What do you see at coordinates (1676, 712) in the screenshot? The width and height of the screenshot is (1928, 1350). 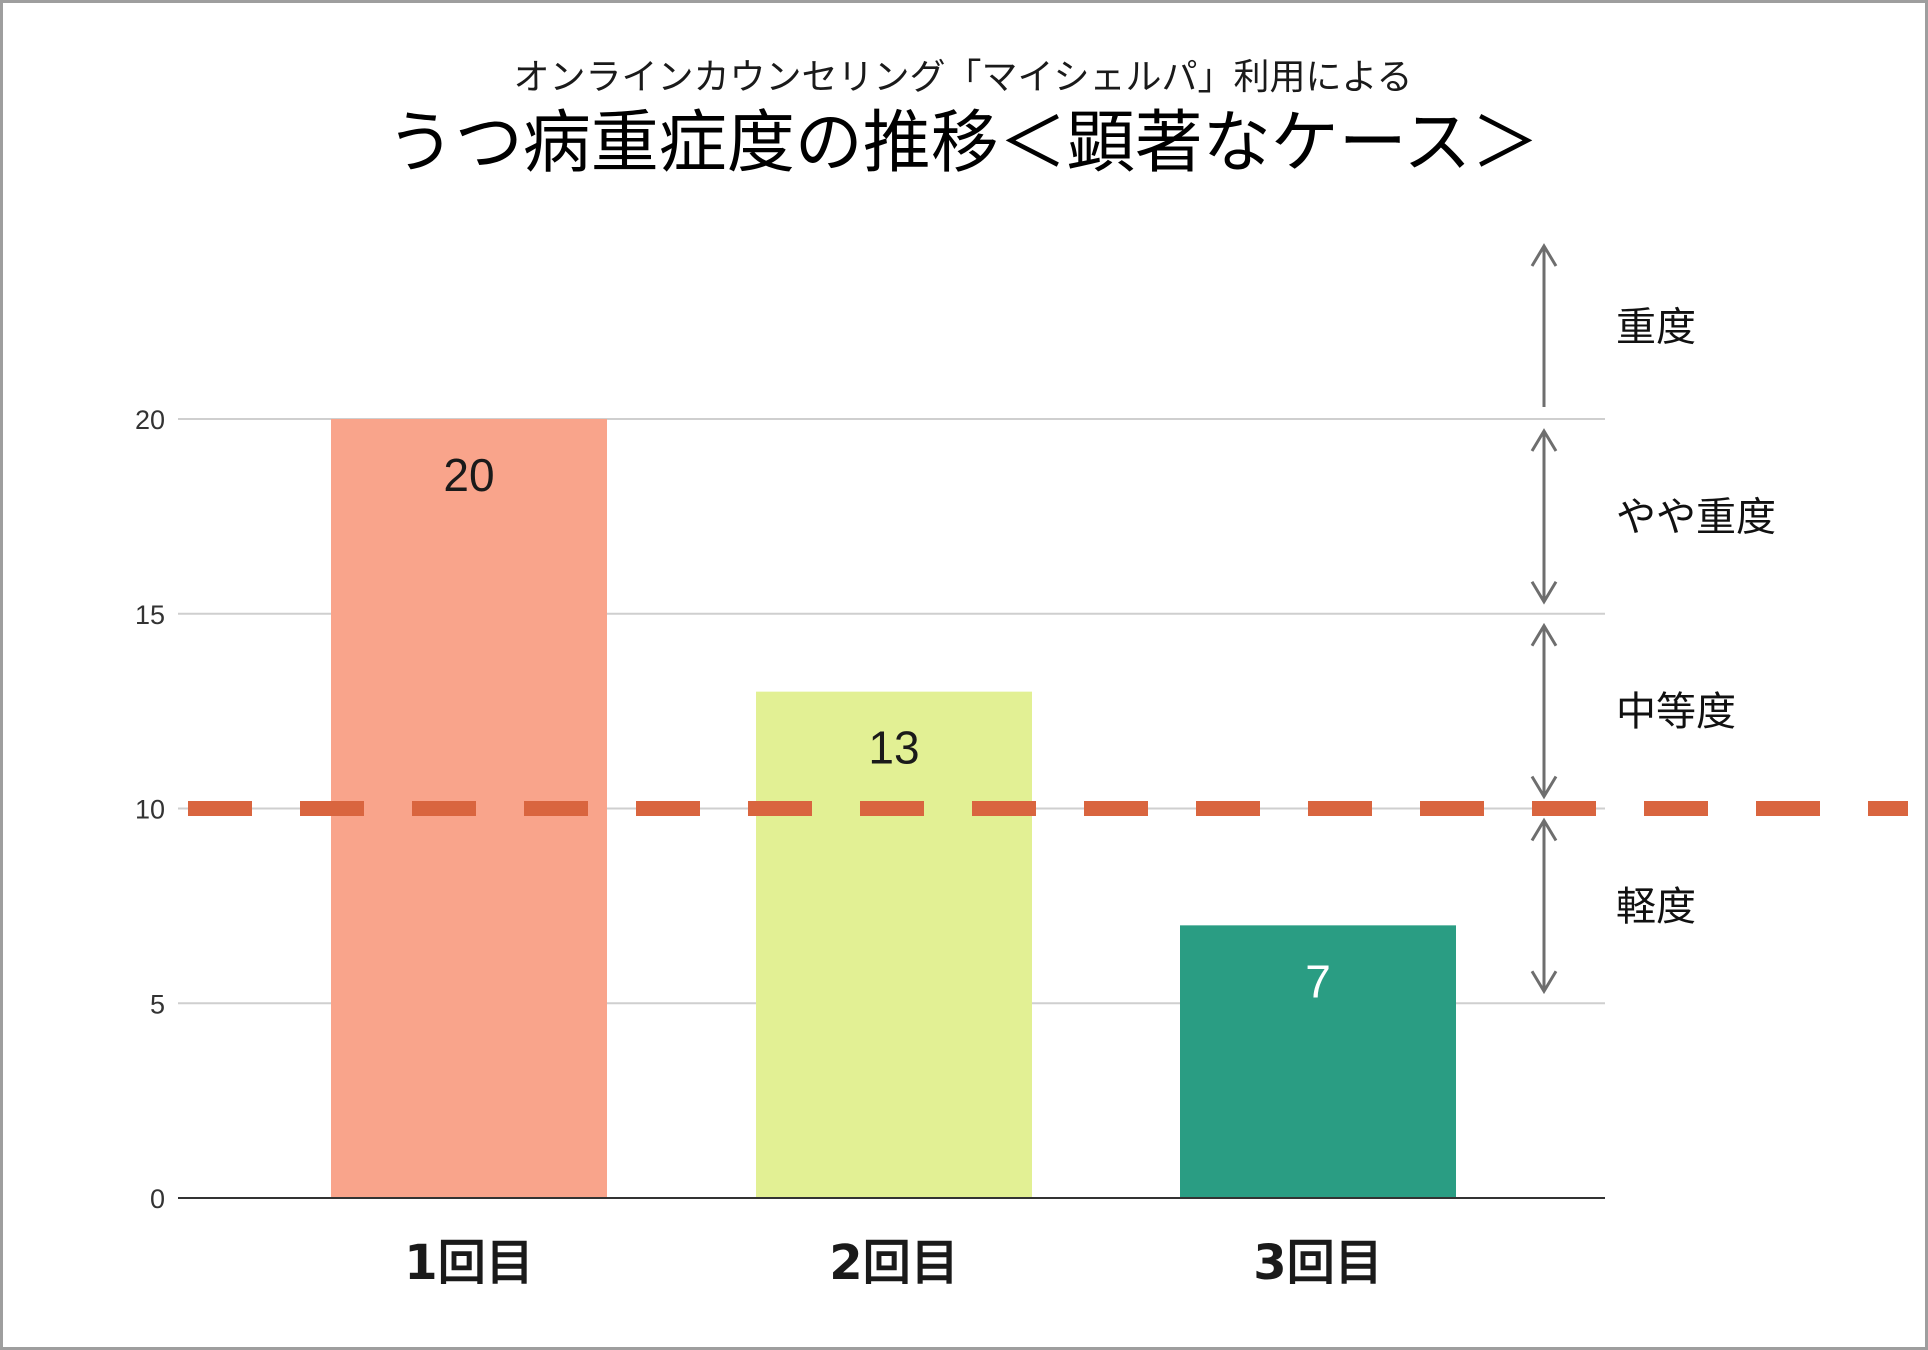 I see `severity-band-label: 中等度` at bounding box center [1676, 712].